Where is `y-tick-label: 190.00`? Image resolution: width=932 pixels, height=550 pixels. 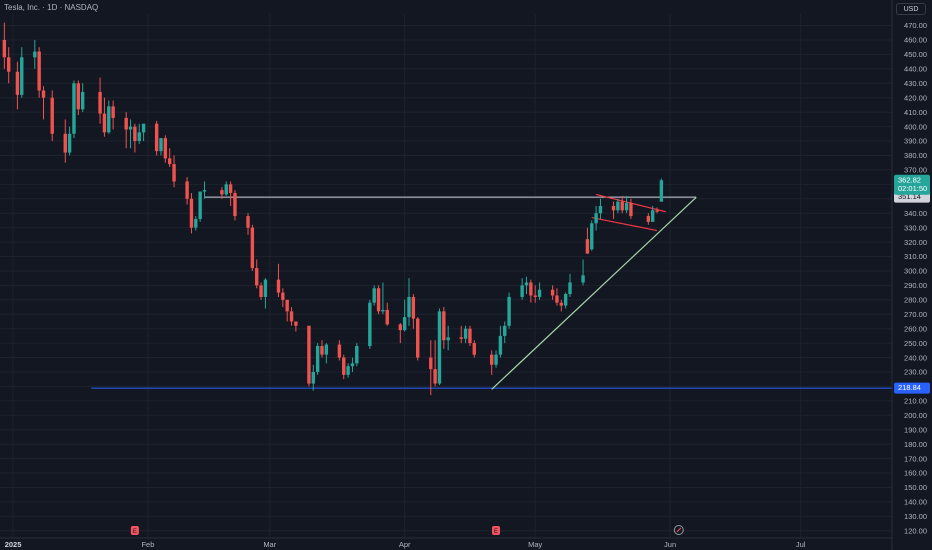
y-tick-label: 190.00 is located at coordinates (915, 429).